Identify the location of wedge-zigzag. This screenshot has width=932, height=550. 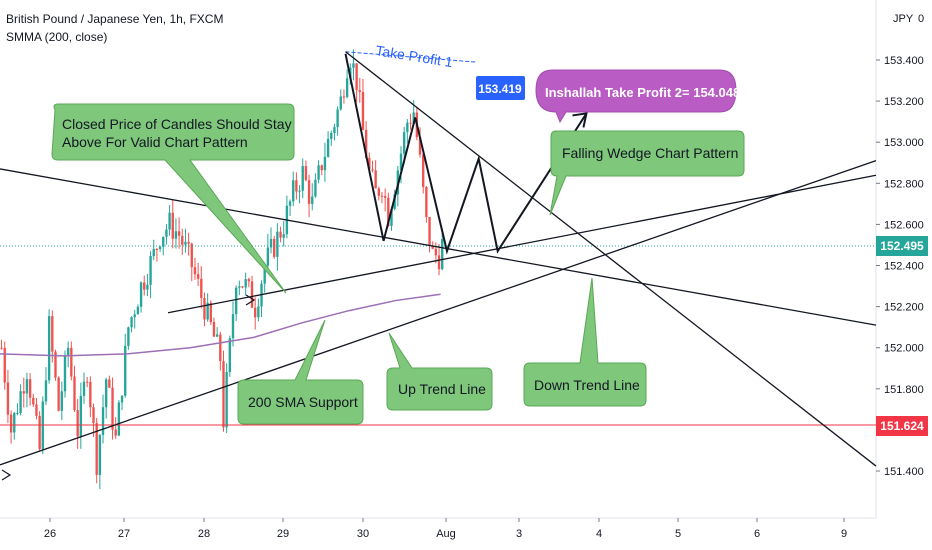
(466, 154).